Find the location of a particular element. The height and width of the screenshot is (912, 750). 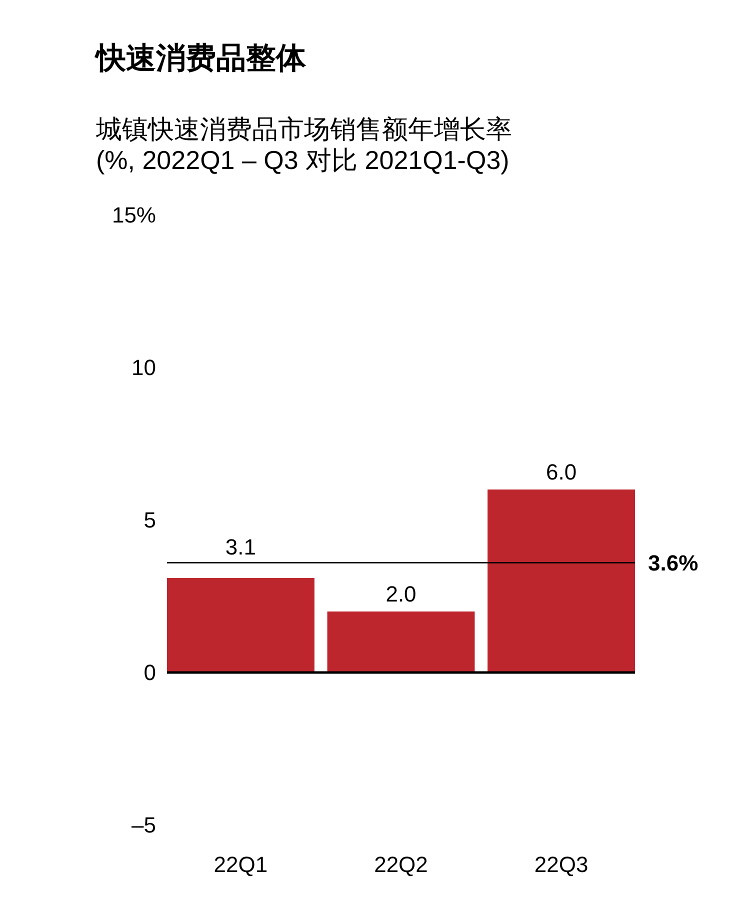

y-tick-label: 0 is located at coordinates (150, 673).